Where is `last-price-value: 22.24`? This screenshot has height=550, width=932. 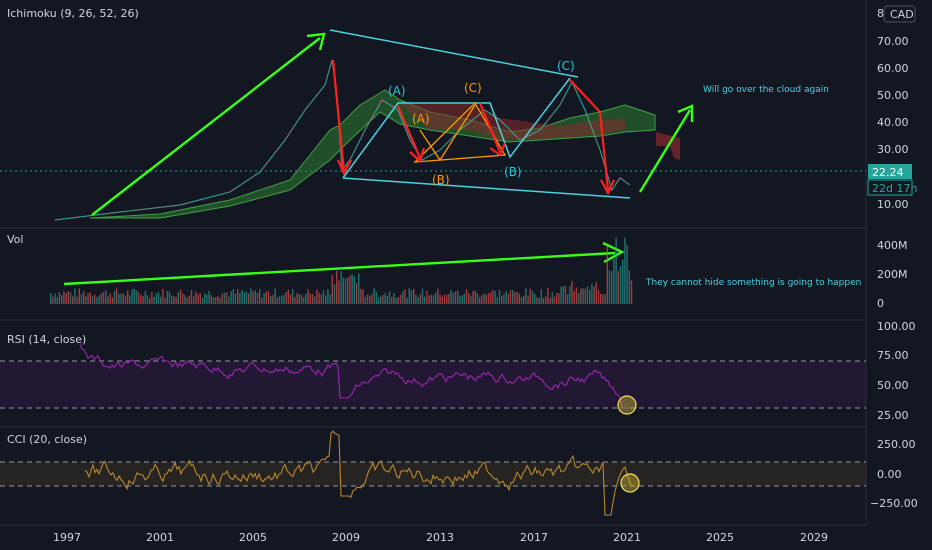 last-price-value: 22.24 is located at coordinates (888, 172).